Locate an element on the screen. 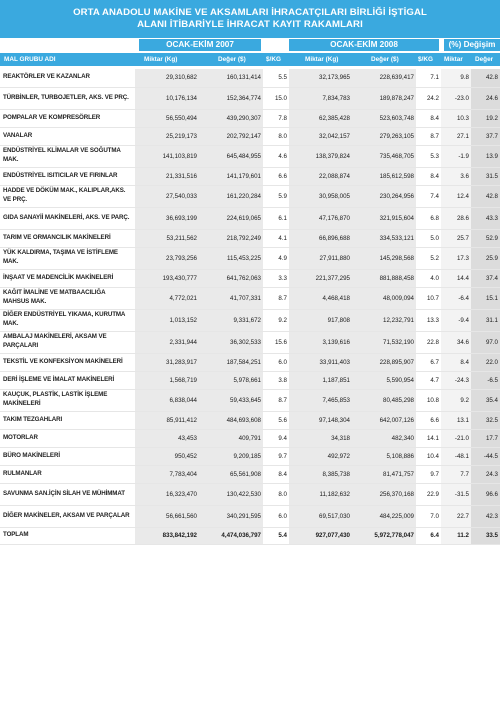 The height and width of the screenshot is (702, 500). cell-kg-2008: 66,896,688 is located at coordinates (320, 238).